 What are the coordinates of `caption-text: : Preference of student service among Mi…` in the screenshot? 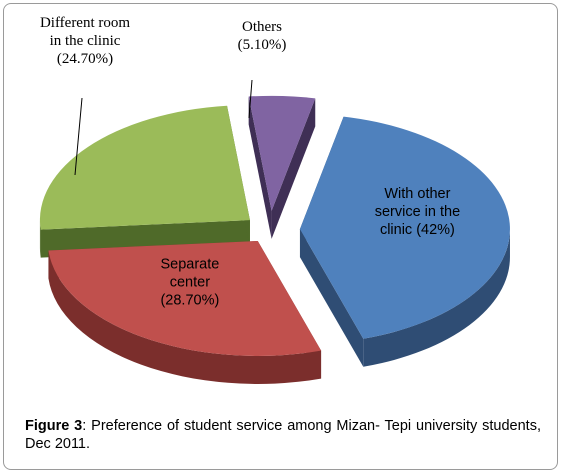 It's located at (283, 435).